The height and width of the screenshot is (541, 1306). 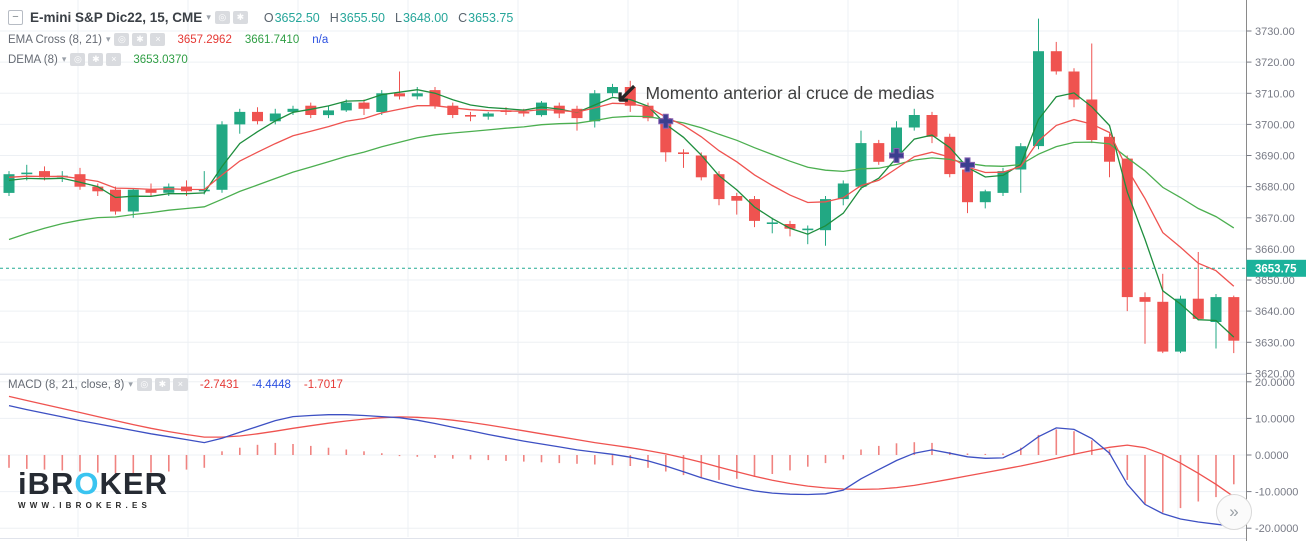 What do you see at coordinates (15, 17) in the screenshot?
I see `collapse-icon: −` at bounding box center [15, 17].